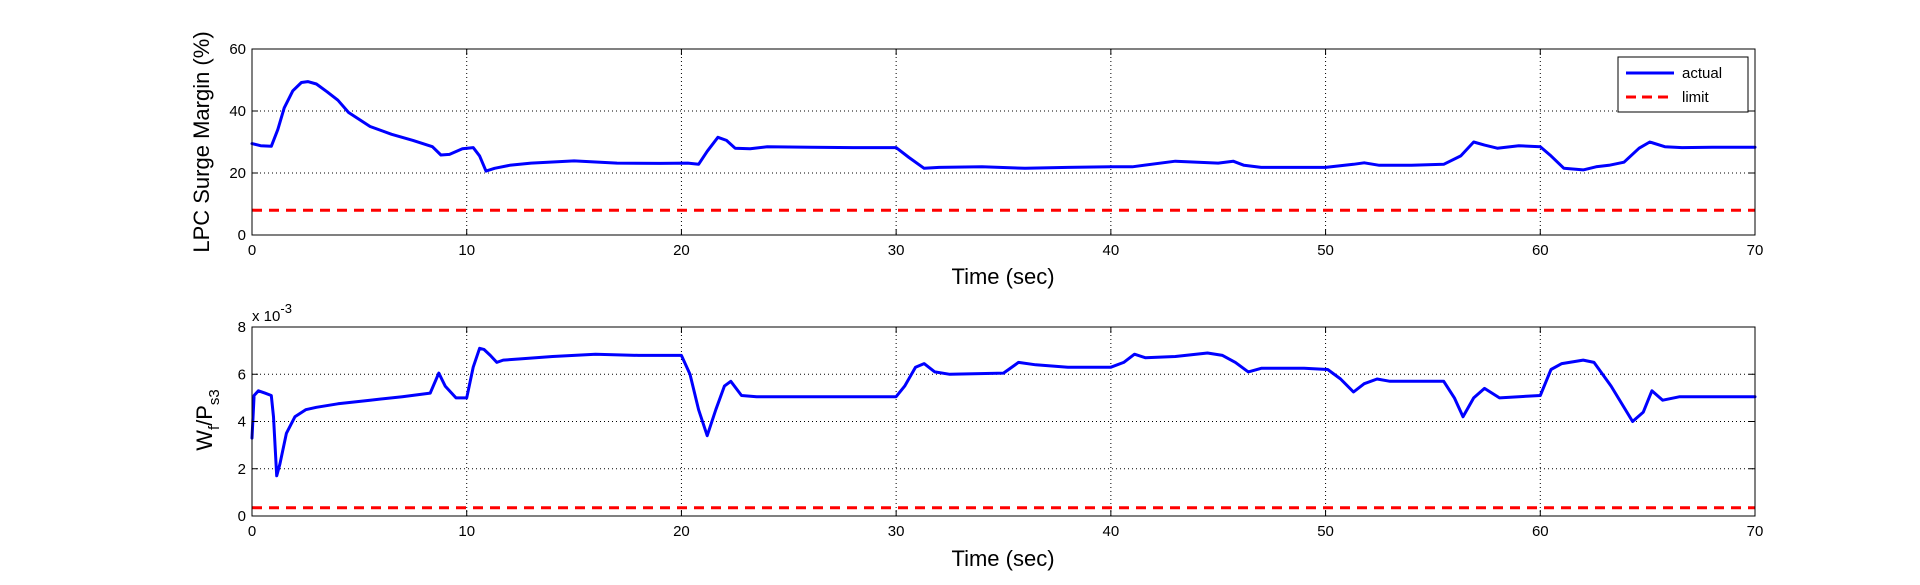  Describe the element at coordinates (272, 313) in the screenshot. I see `exponent-label: x 10-3` at that location.